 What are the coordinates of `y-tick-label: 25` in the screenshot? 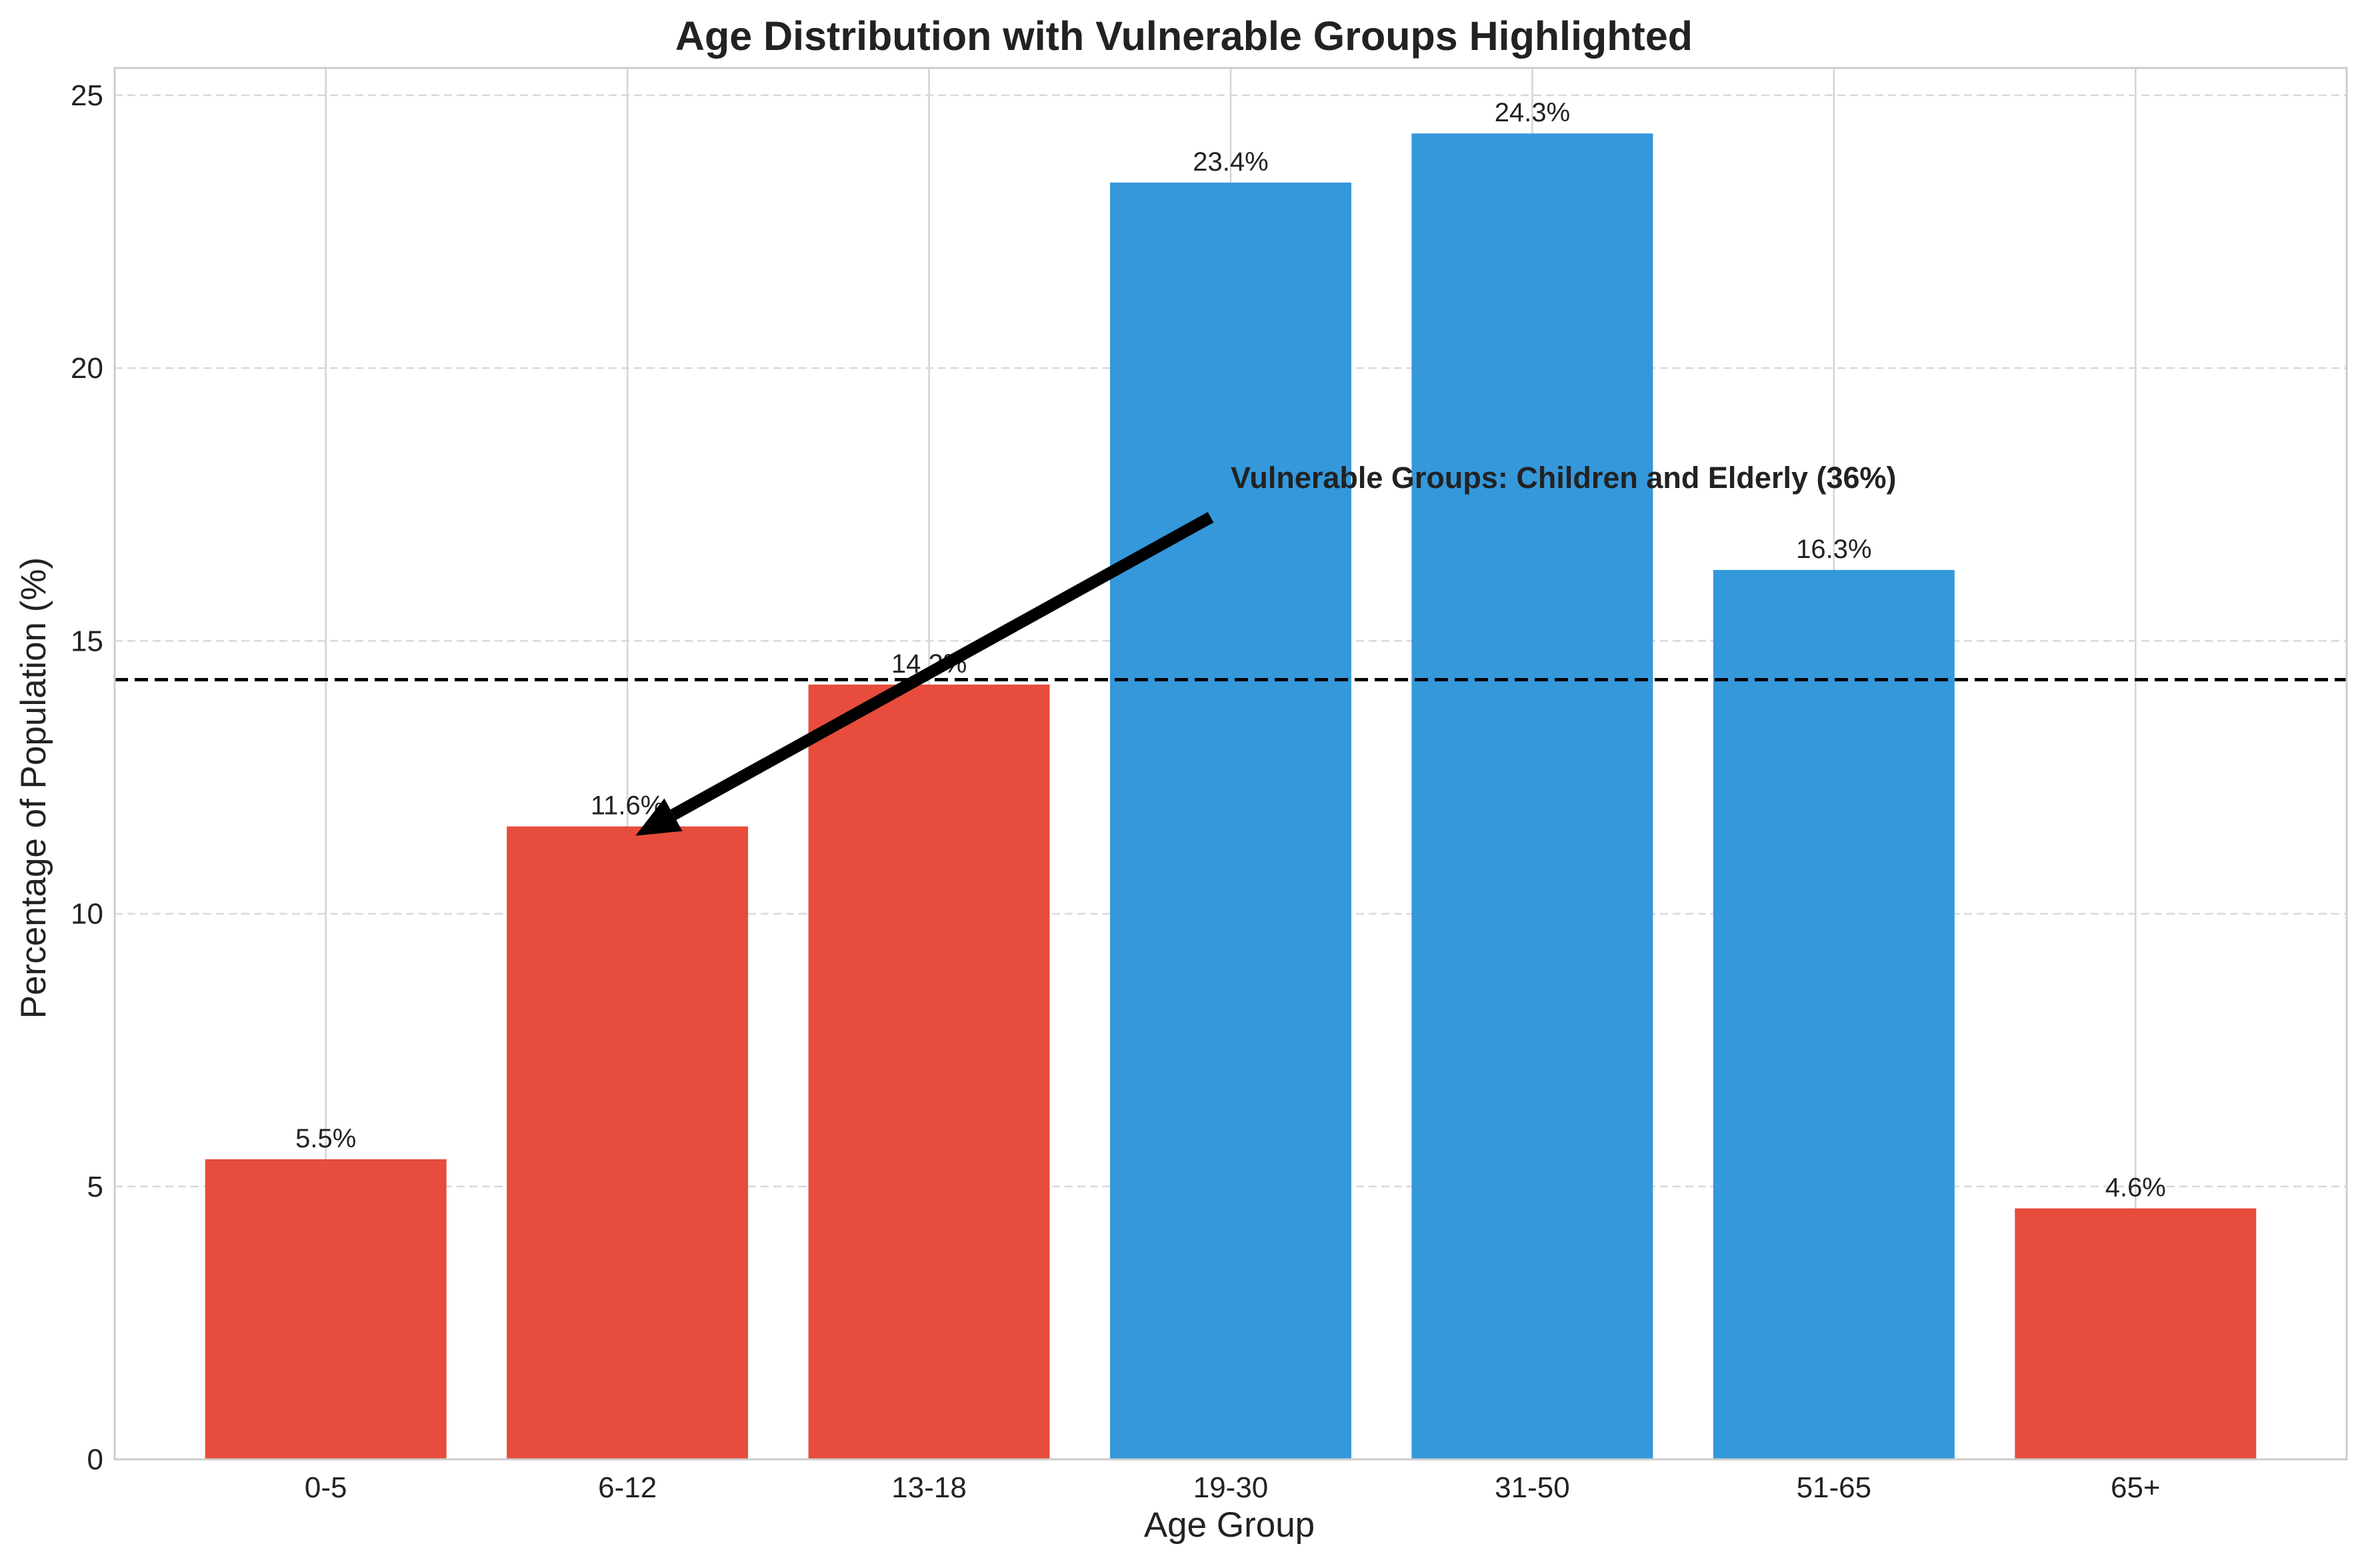 It's located at (87, 95).